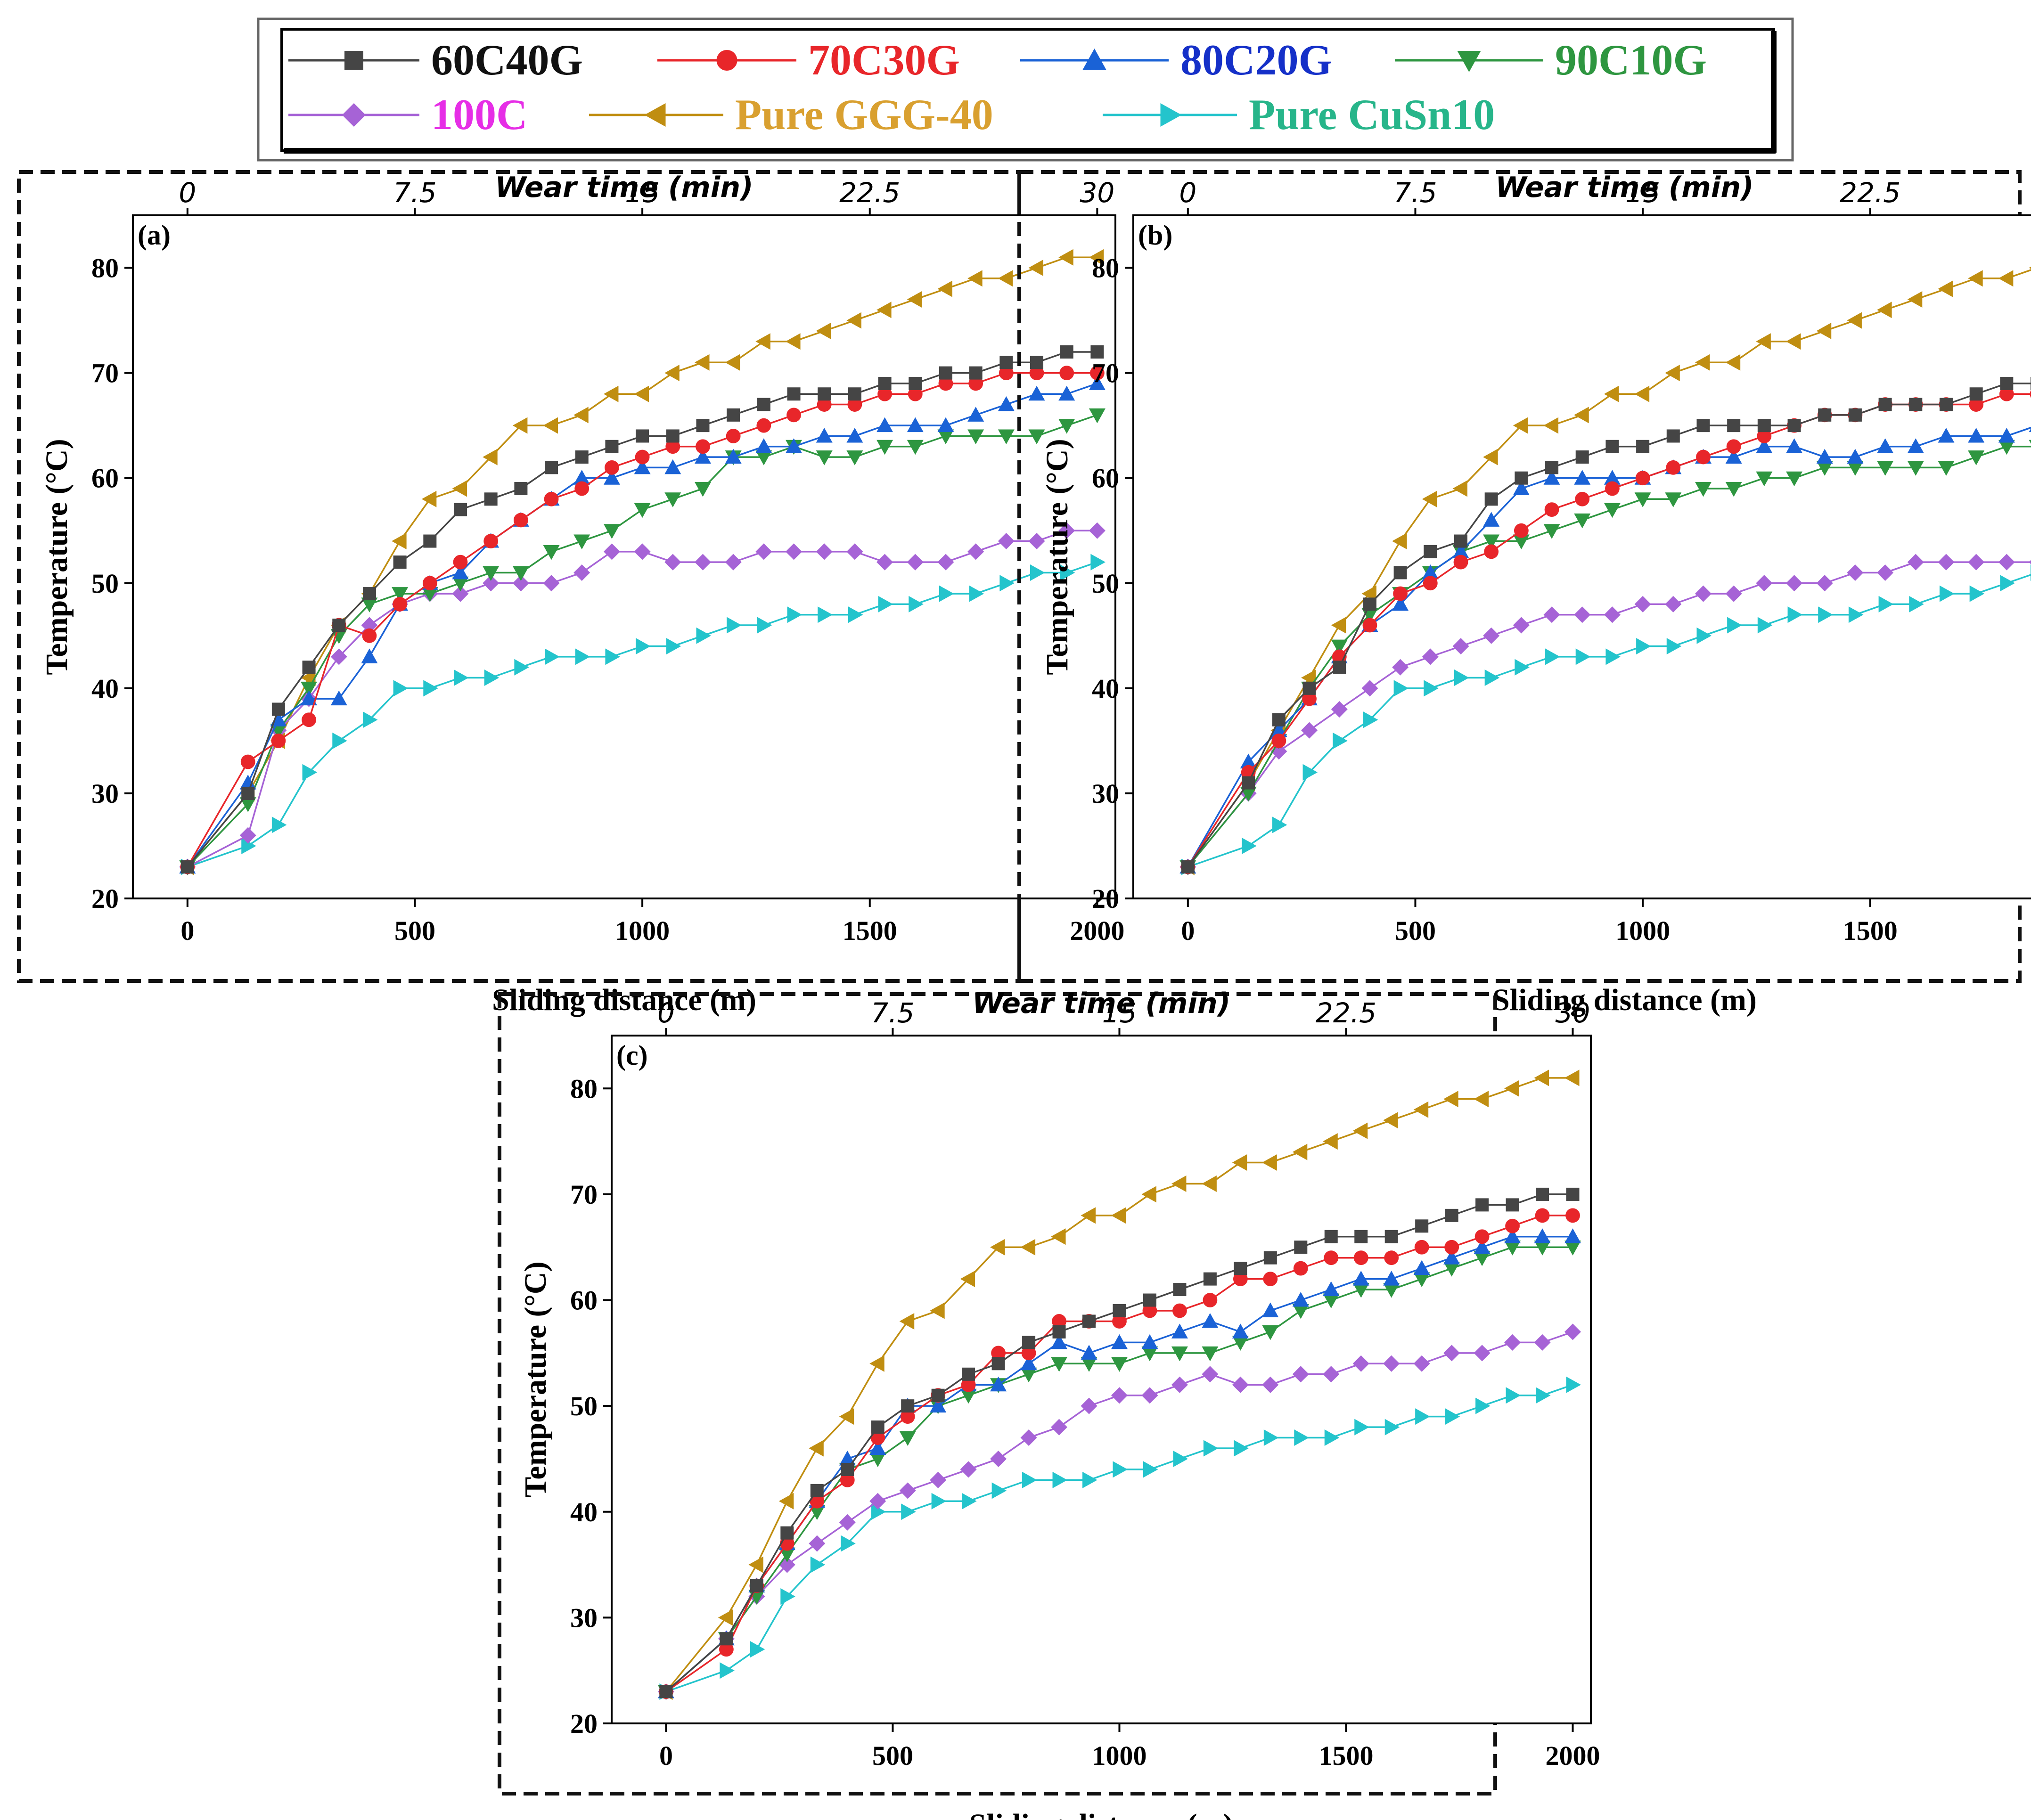 The width and height of the screenshot is (2031, 1820). I want to click on legend-item-80c20g: 80C20G, so click(1176, 60).